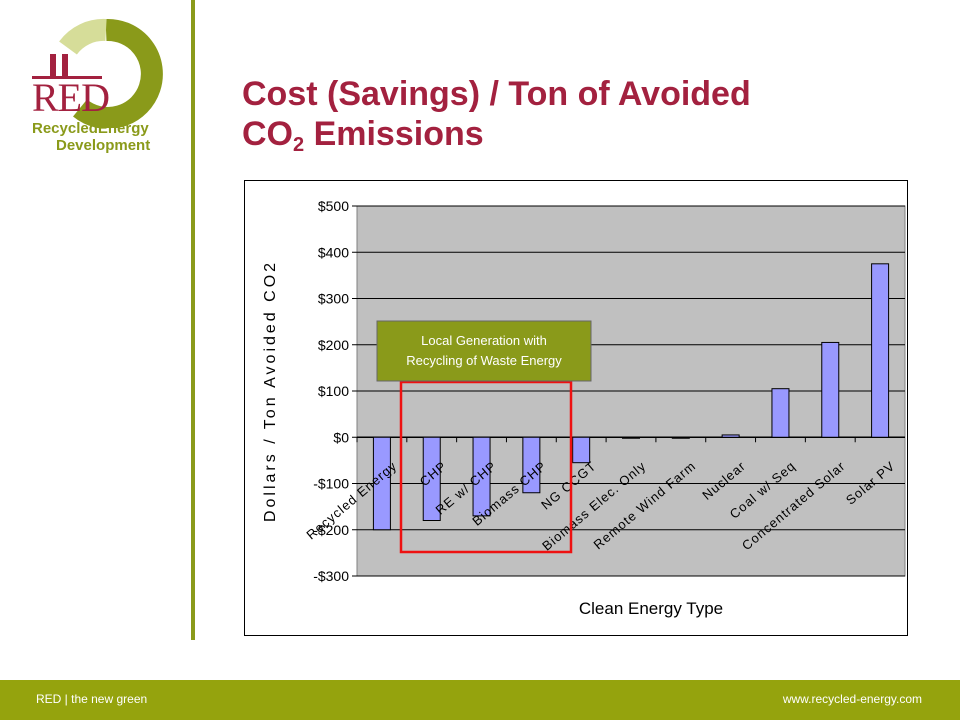 This screenshot has width=960, height=720. What do you see at coordinates (331, 484) in the screenshot?
I see `y-tick-label: -$100` at bounding box center [331, 484].